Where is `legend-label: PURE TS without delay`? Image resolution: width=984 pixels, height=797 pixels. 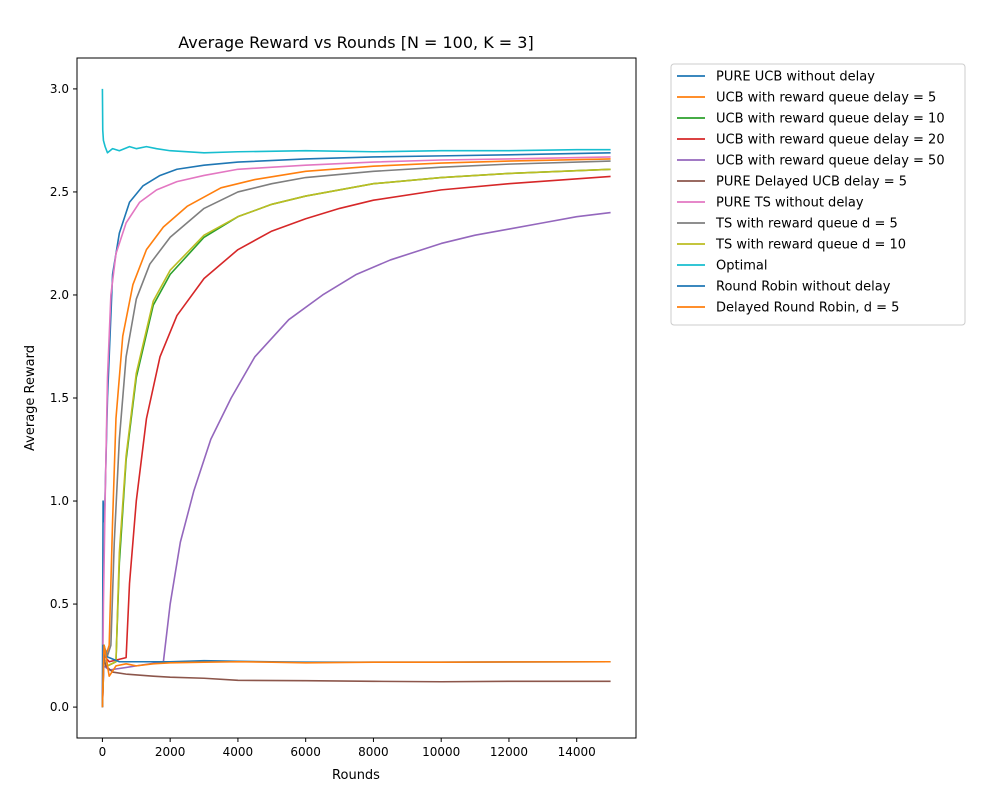
legend-label: PURE TS without delay is located at coordinates (790, 203).